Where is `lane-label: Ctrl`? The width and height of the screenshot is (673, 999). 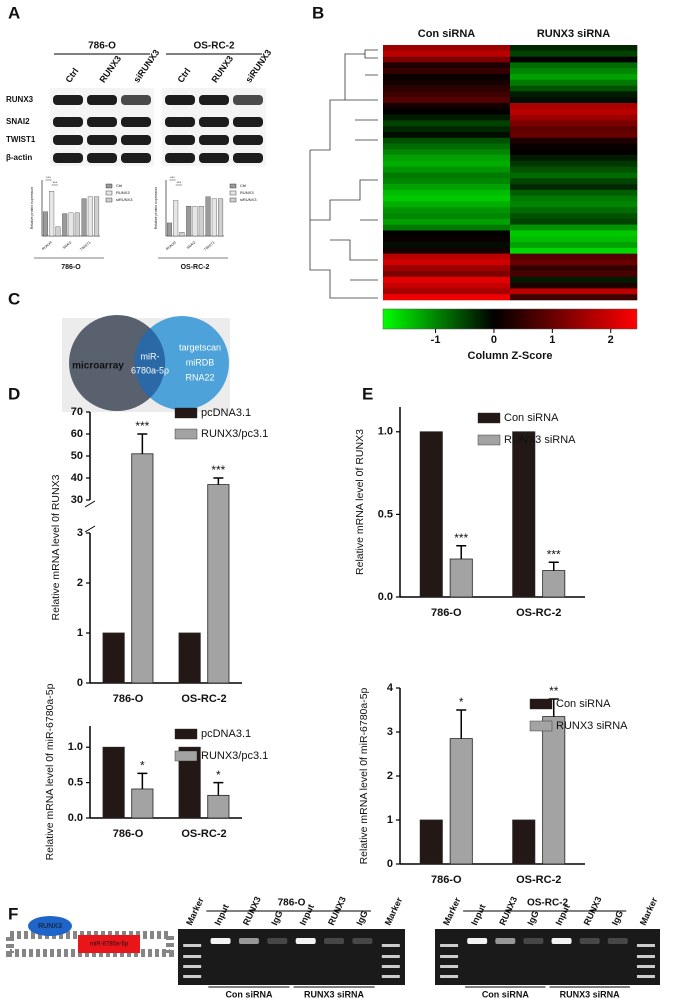 lane-label: Ctrl is located at coordinates (183, 75).